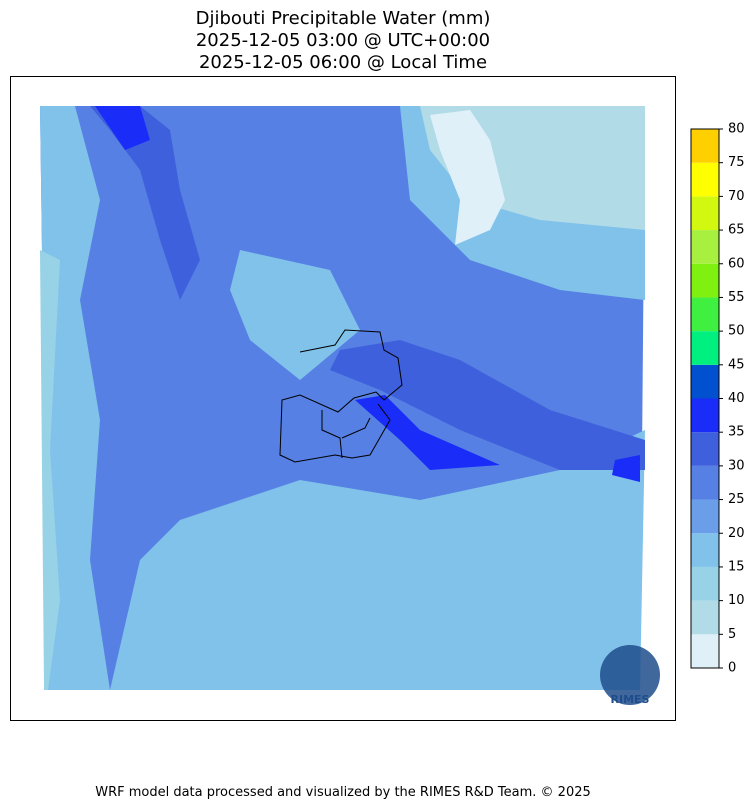  Describe the element at coordinates (736, 297) in the screenshot. I see `colorbar-tick-label: 55` at that location.